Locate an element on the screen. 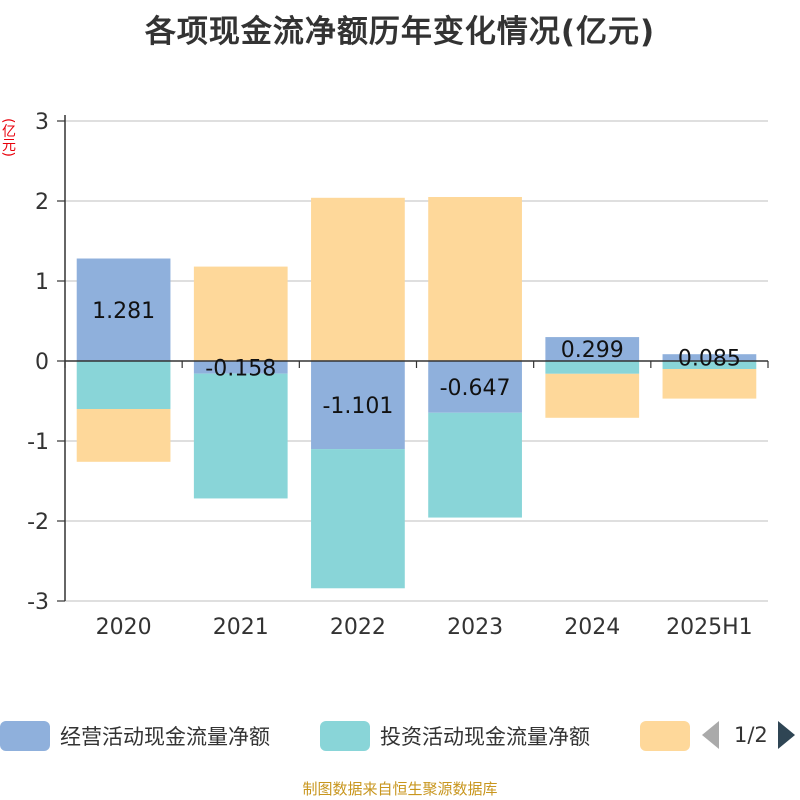 The height and width of the screenshot is (800, 800). x-tick-label: 2023 is located at coordinates (475, 627).